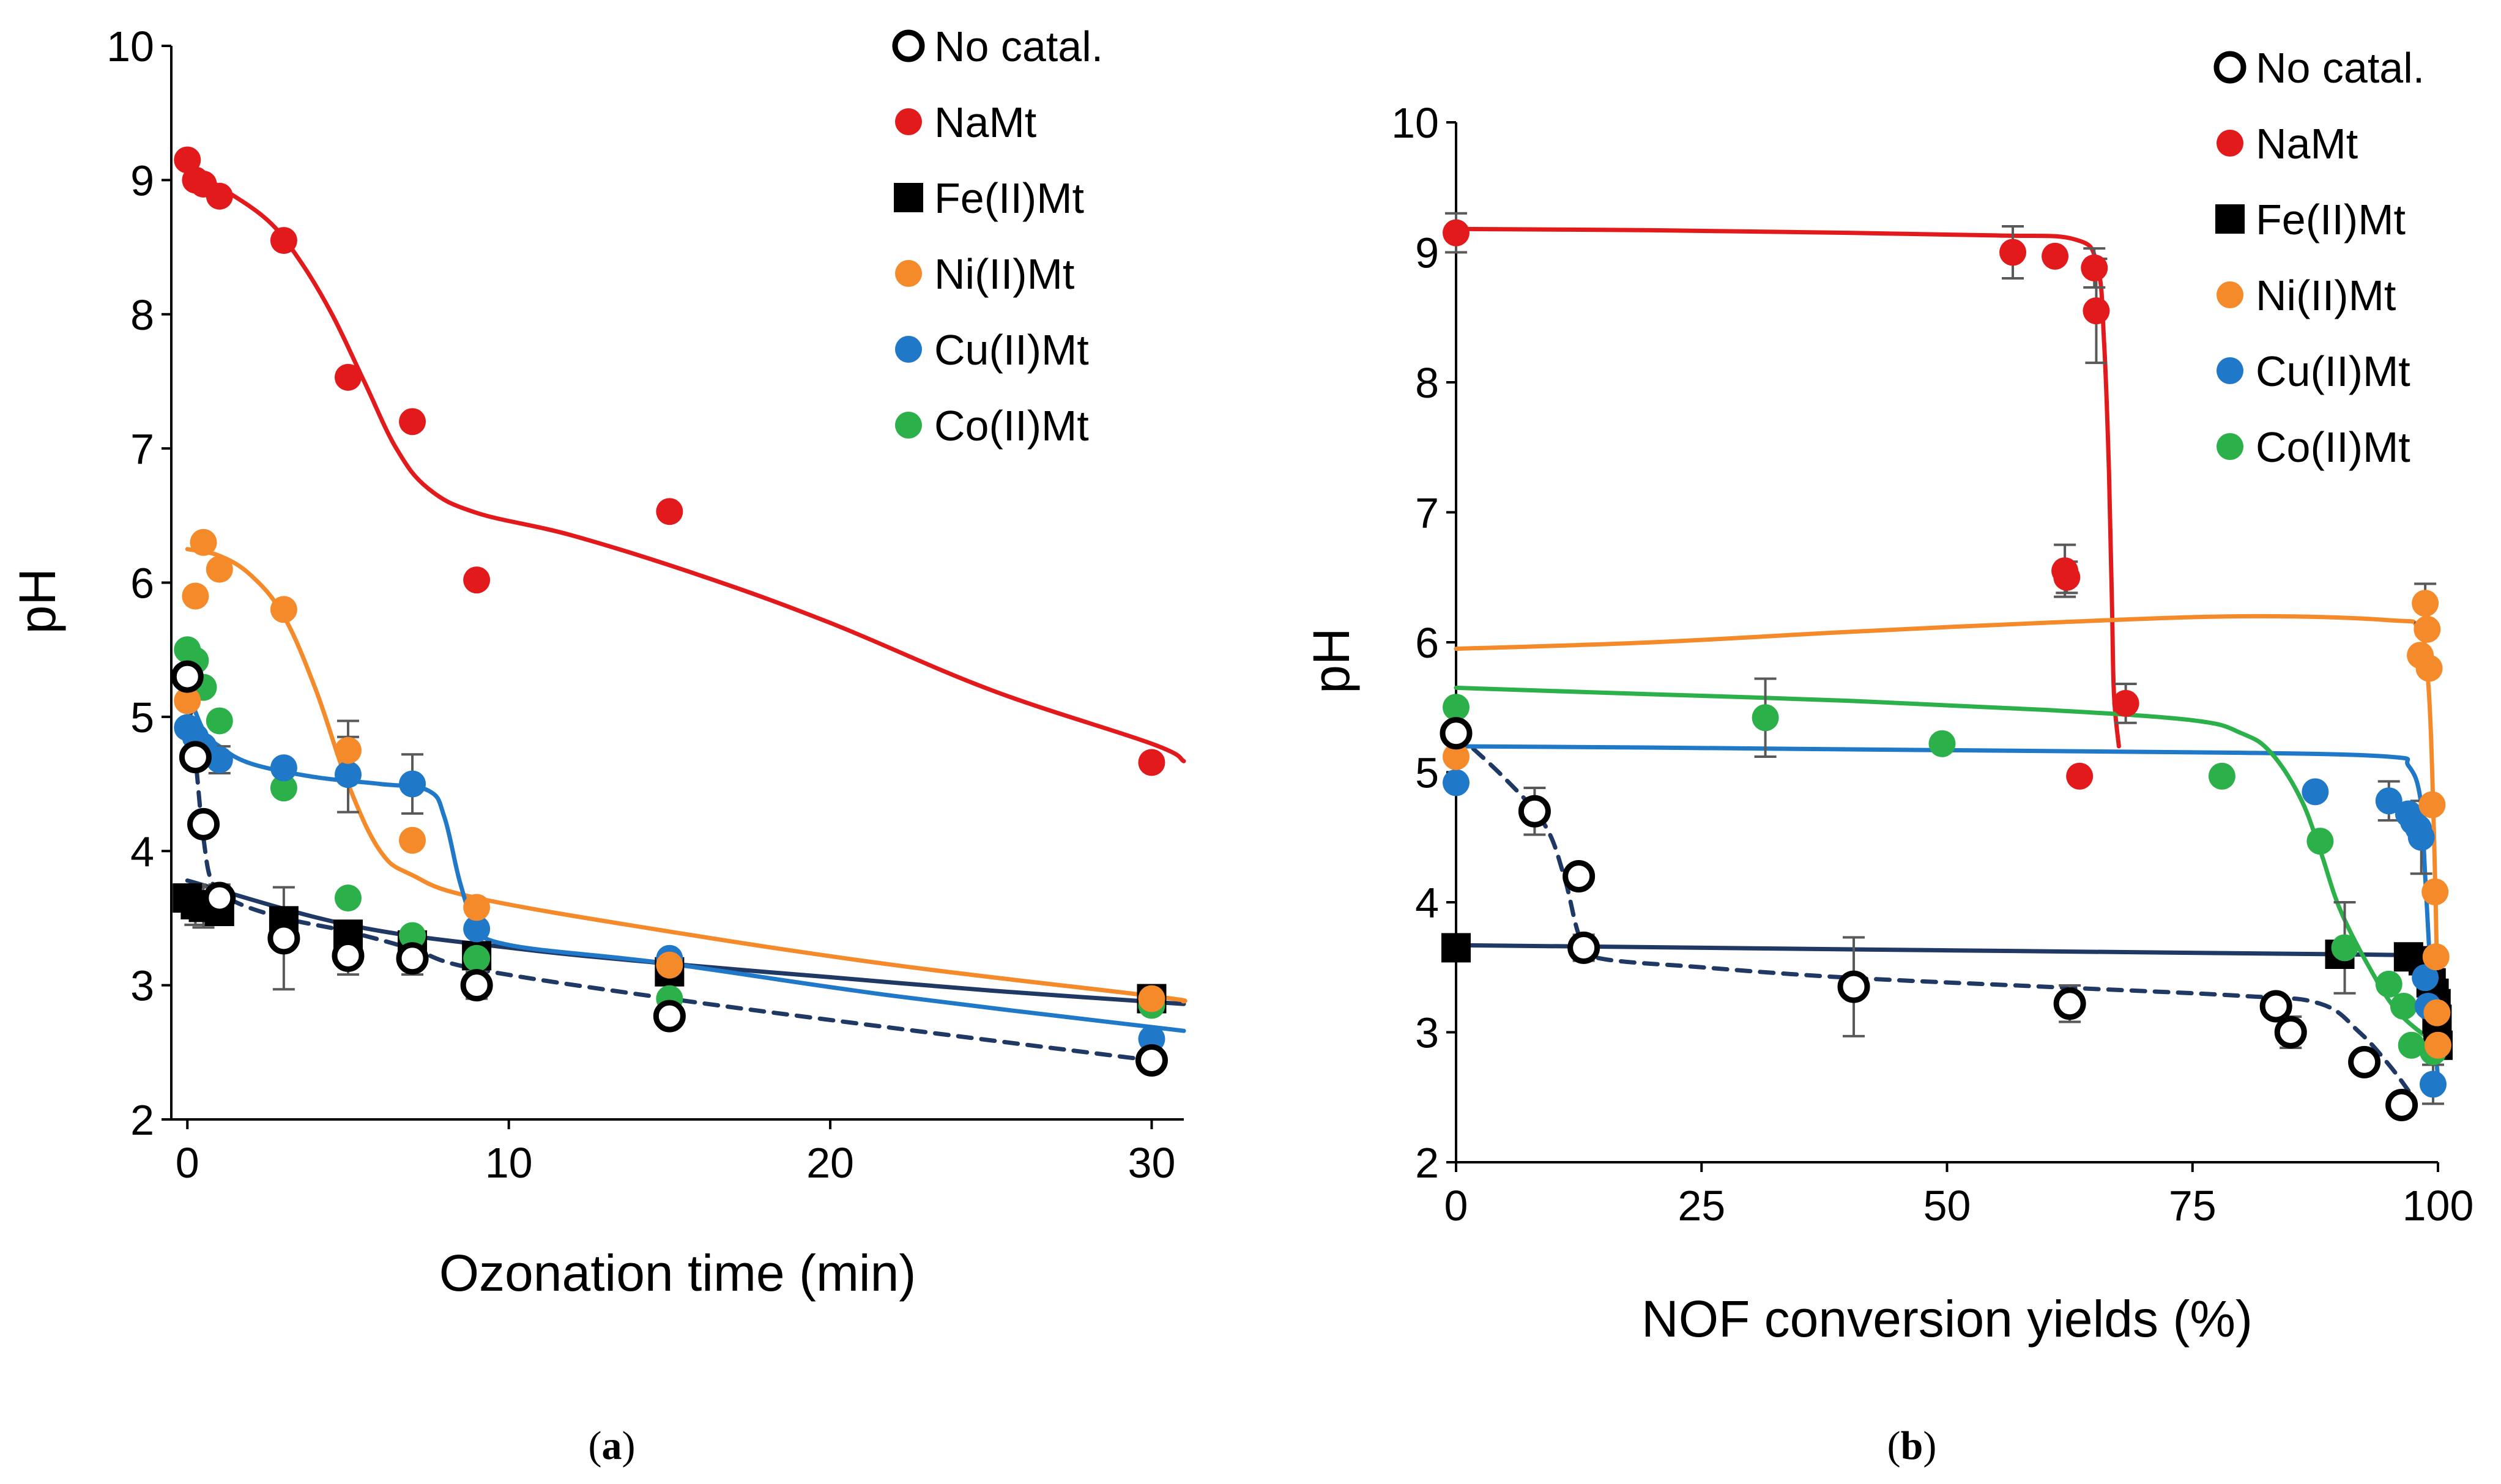 This screenshot has width=2501, height=1484. I want to click on x-tick-label: 25, so click(1701, 1206).